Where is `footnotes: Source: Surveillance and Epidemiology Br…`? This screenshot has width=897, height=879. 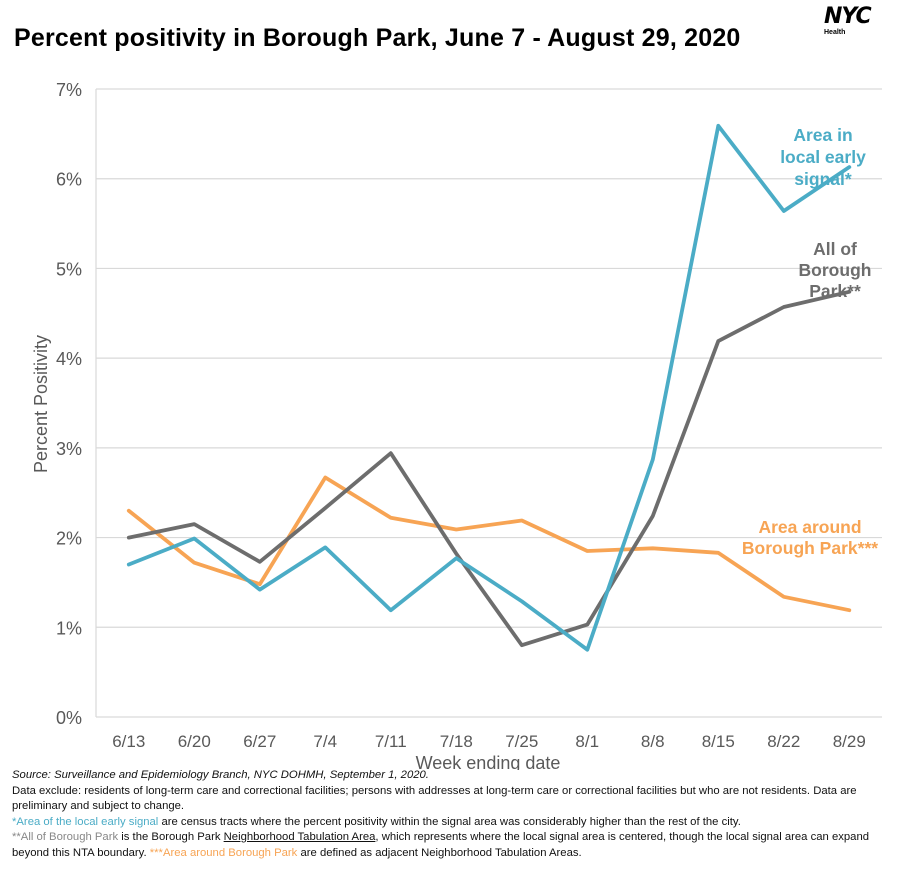
footnotes: Source: Surveillance and Epidemiology Br… is located at coordinates (452, 814).